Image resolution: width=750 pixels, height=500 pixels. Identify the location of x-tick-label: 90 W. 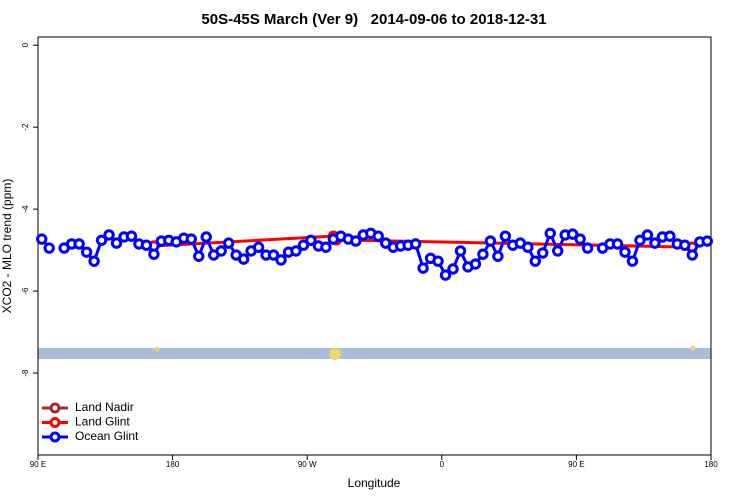
(307, 464).